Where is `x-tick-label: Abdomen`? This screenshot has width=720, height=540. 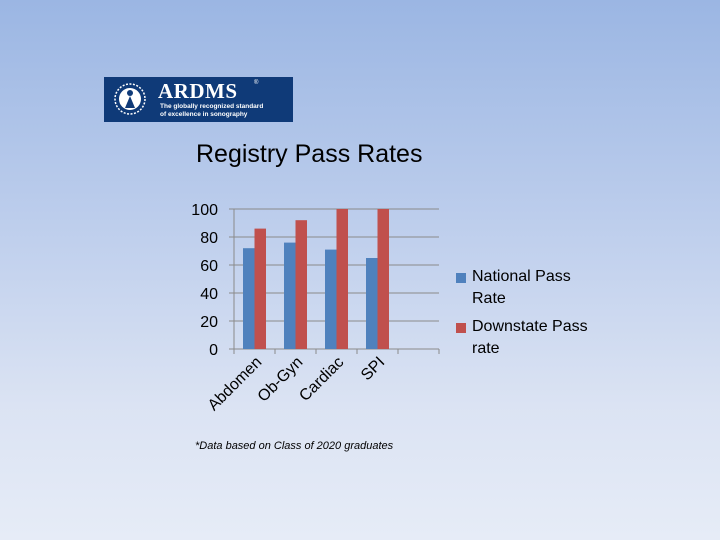 x-tick-label: Abdomen is located at coordinates (235, 384).